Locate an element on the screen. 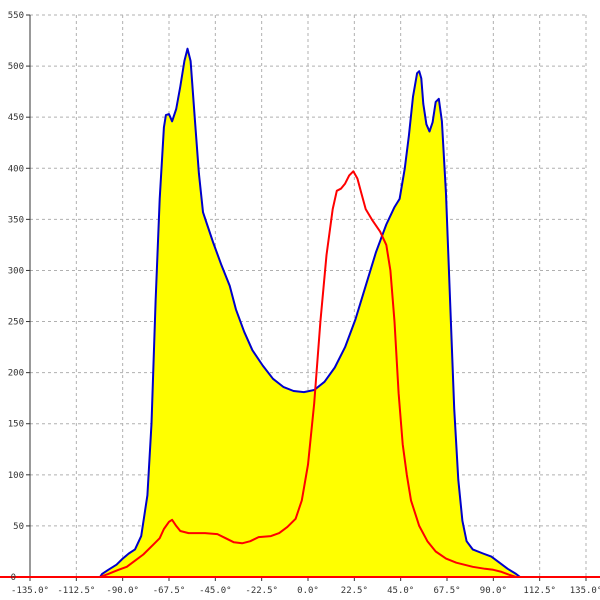 This screenshot has width=600, height=600. x-tick-label: 45.0° is located at coordinates (400, 591).